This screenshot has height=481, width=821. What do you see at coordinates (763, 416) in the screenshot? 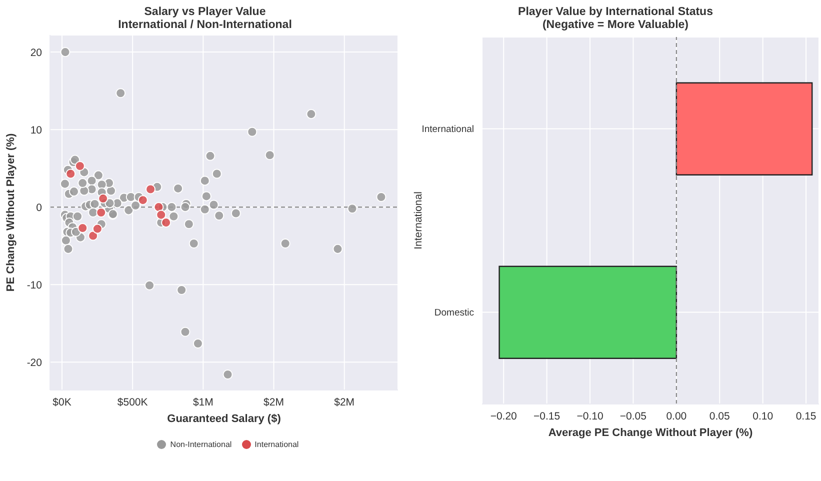
I see `x-tick-label: 0.10` at bounding box center [763, 416].